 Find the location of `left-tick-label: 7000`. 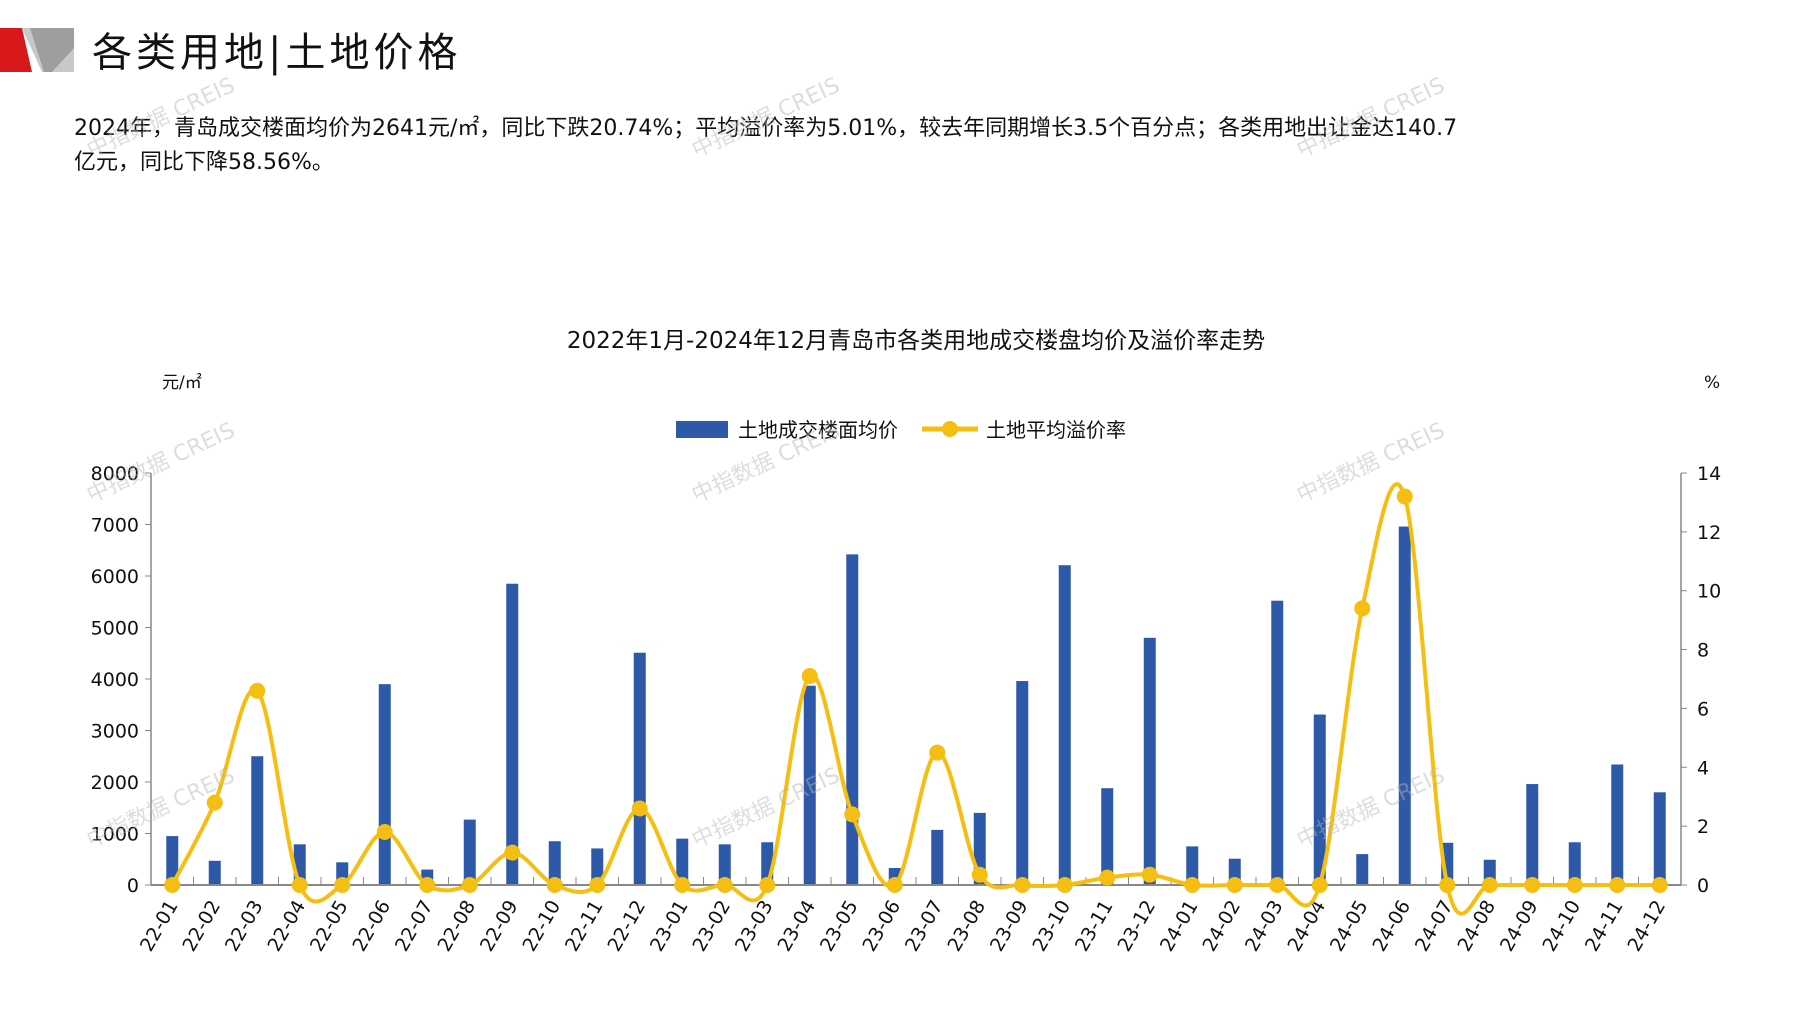

left-tick-label: 7000 is located at coordinates (115, 526).